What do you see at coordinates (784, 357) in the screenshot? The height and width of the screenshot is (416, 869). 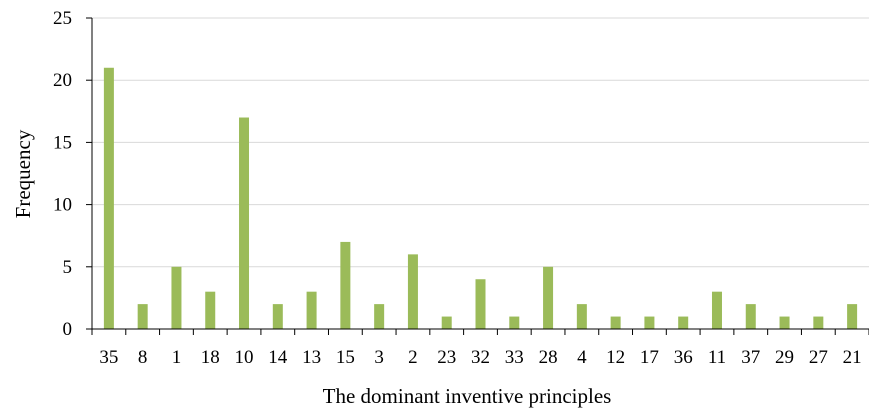 I see `x-tick-label: 29` at bounding box center [784, 357].